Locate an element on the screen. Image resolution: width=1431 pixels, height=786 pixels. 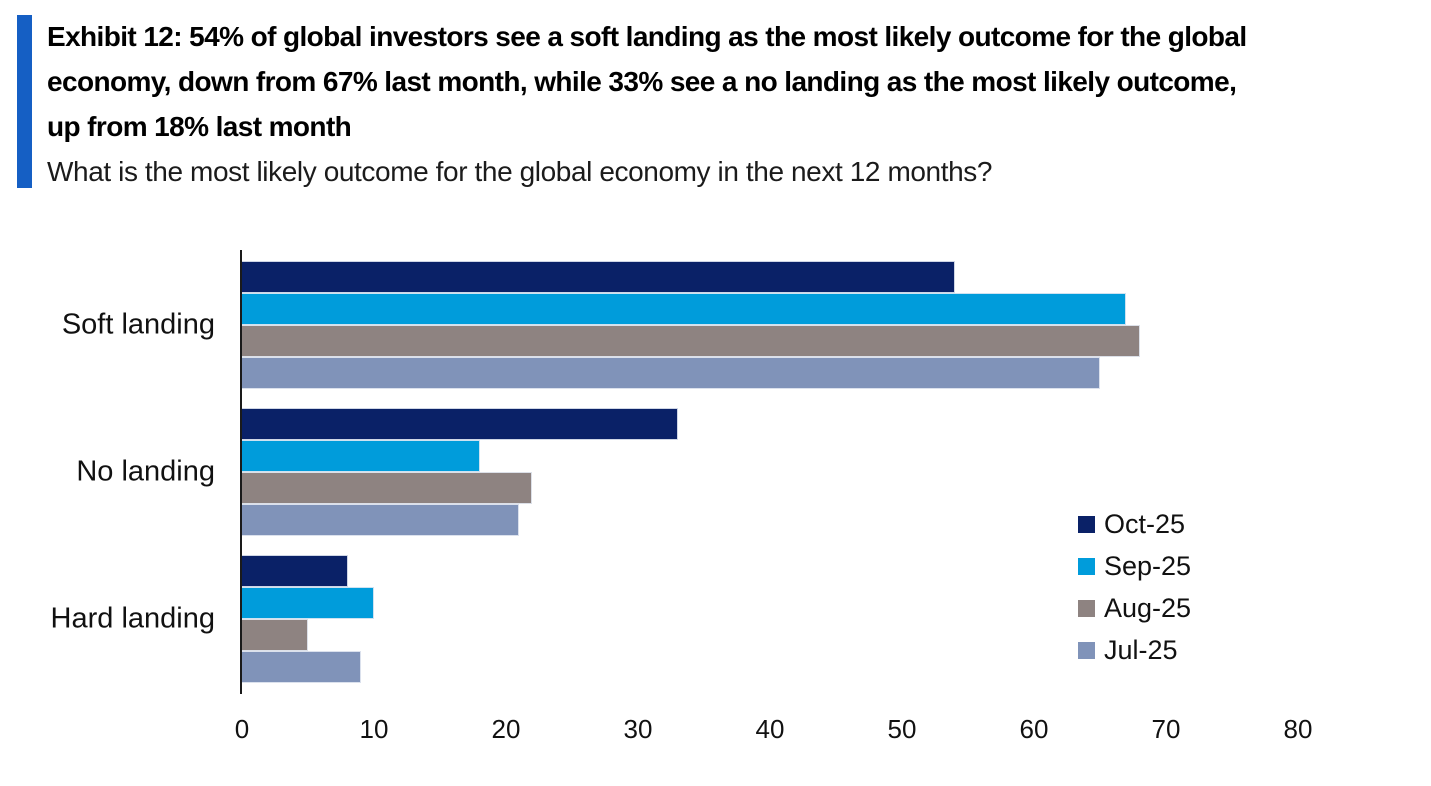
category-label-no-landing: No landing is located at coordinates (145, 471).